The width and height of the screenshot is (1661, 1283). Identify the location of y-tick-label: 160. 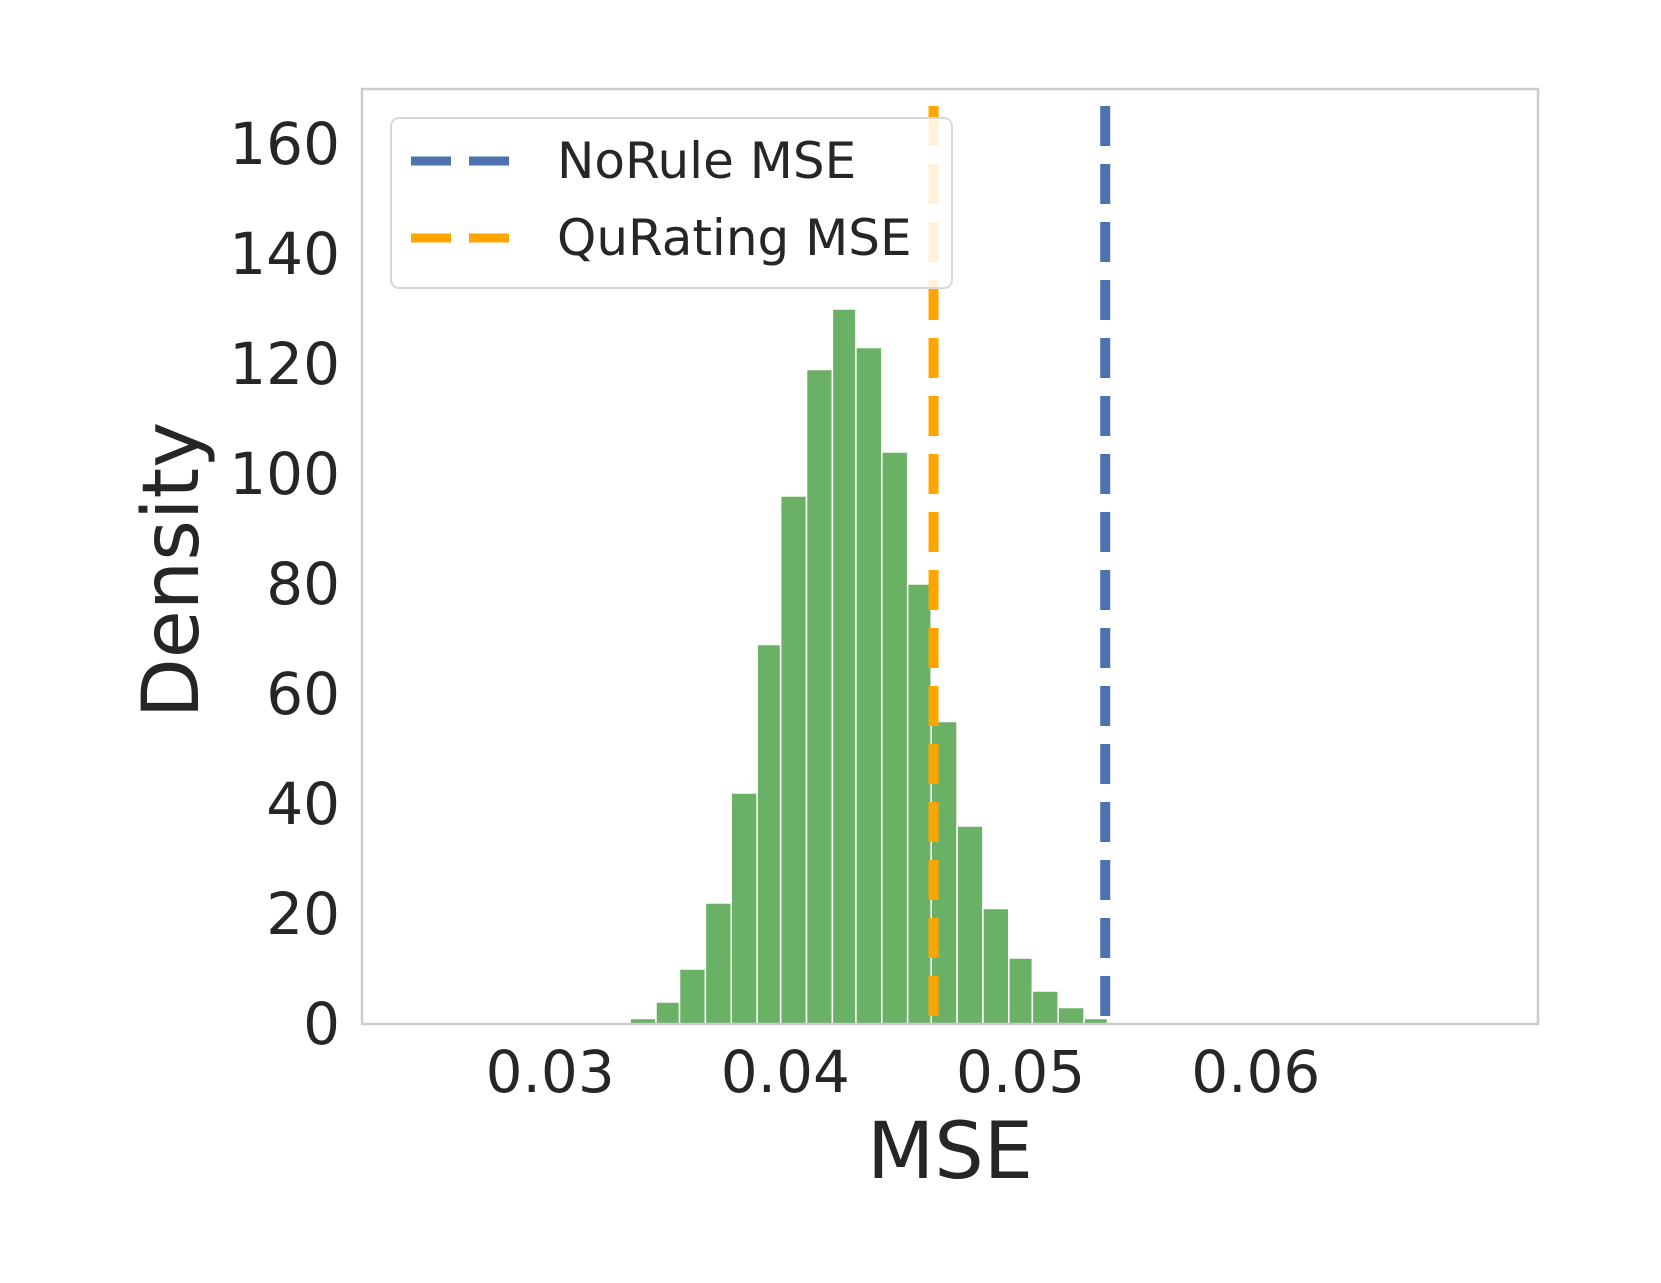
(284, 144).